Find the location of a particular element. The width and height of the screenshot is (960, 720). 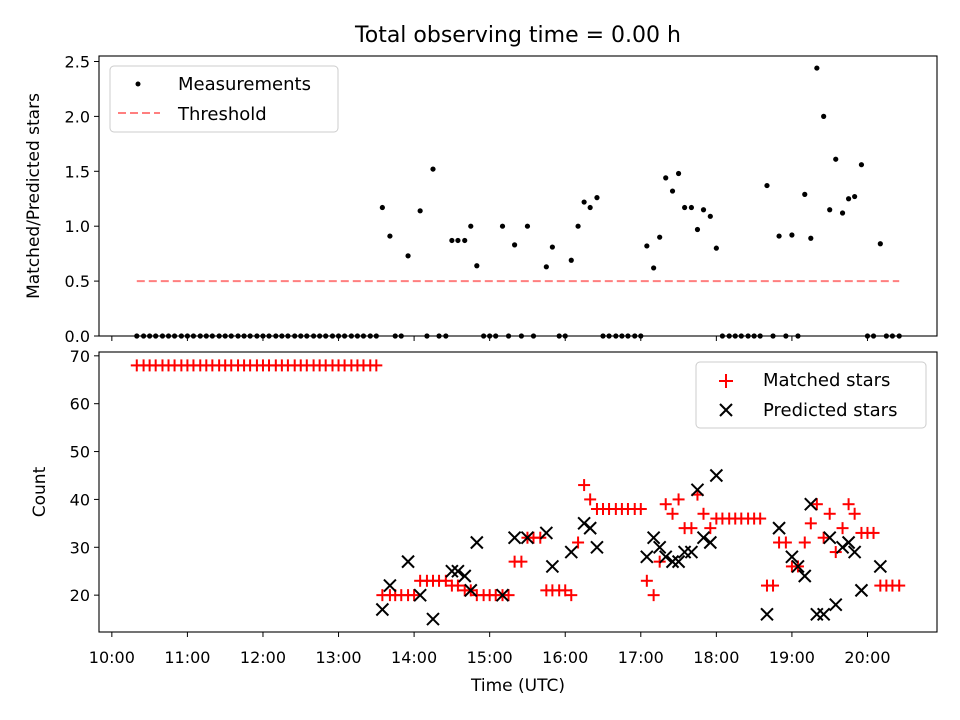

top-y-tick-label: 1.0 is located at coordinates (77, 226).